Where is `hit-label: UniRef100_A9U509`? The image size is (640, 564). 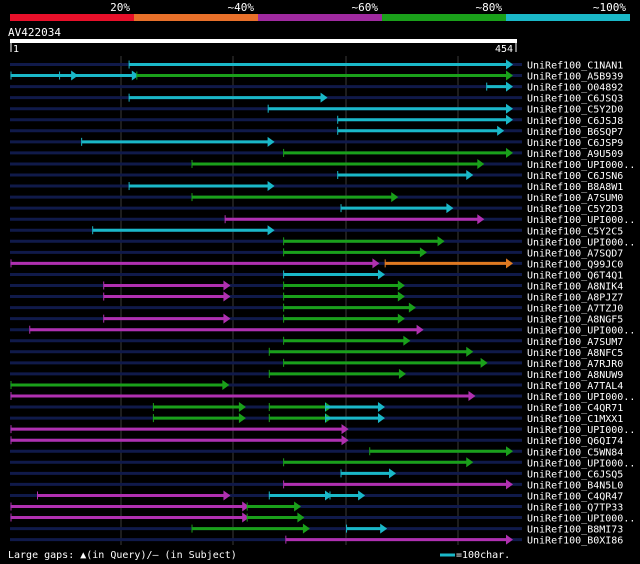
hit-label: UniRef100_A9U509 is located at coordinates (575, 154).